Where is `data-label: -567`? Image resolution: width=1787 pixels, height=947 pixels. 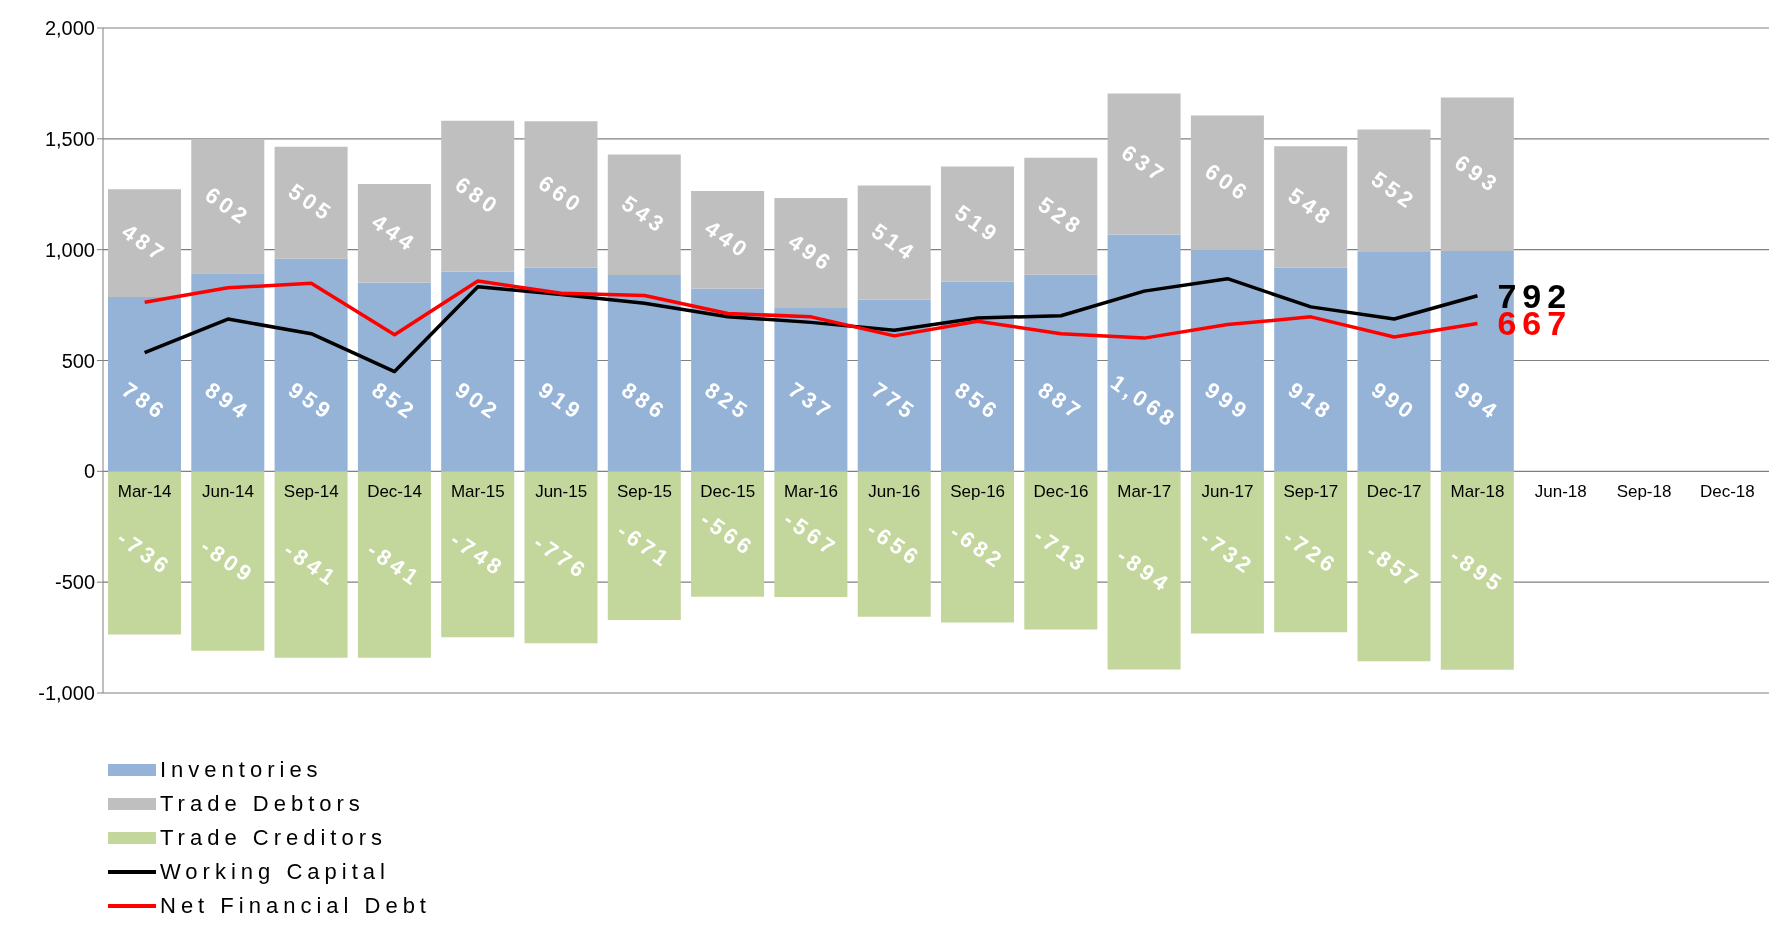 data-label: -567 is located at coordinates (811, 534).